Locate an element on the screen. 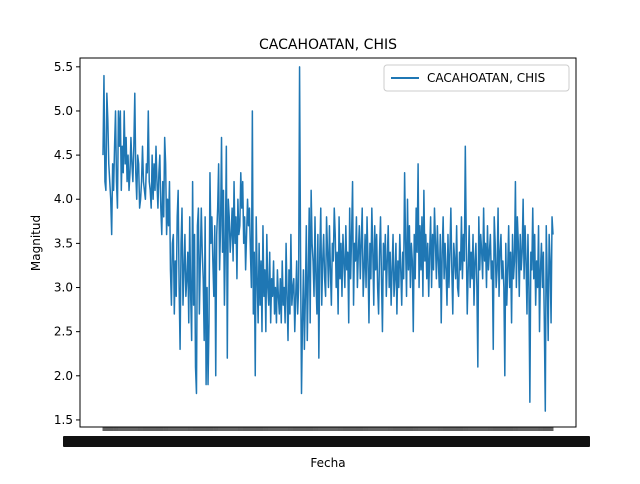 The height and width of the screenshot is (484, 640). x-axis is located at coordinates (326, 437).